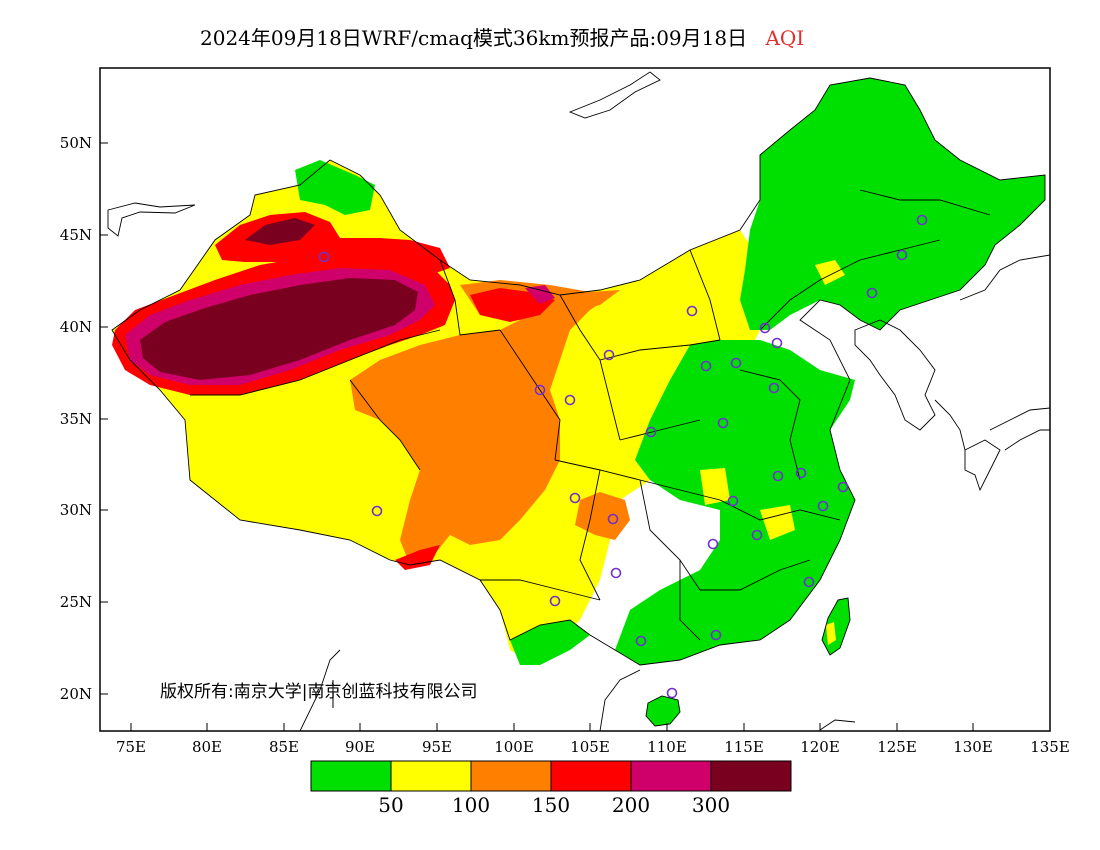 Image resolution: width=1100 pixels, height=850 pixels. Describe the element at coordinates (471, 805) in the screenshot. I see `legend-label: 100` at that location.